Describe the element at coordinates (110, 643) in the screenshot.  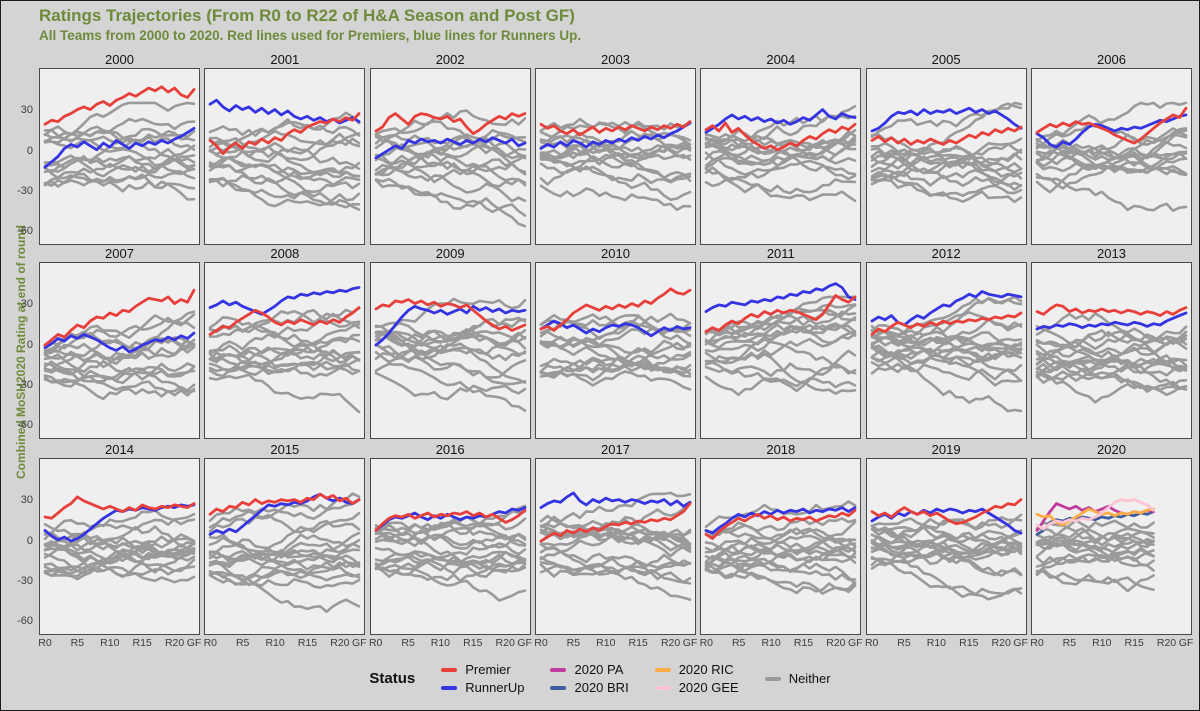
I see `x-tick-col1-R10: R10` at that location.